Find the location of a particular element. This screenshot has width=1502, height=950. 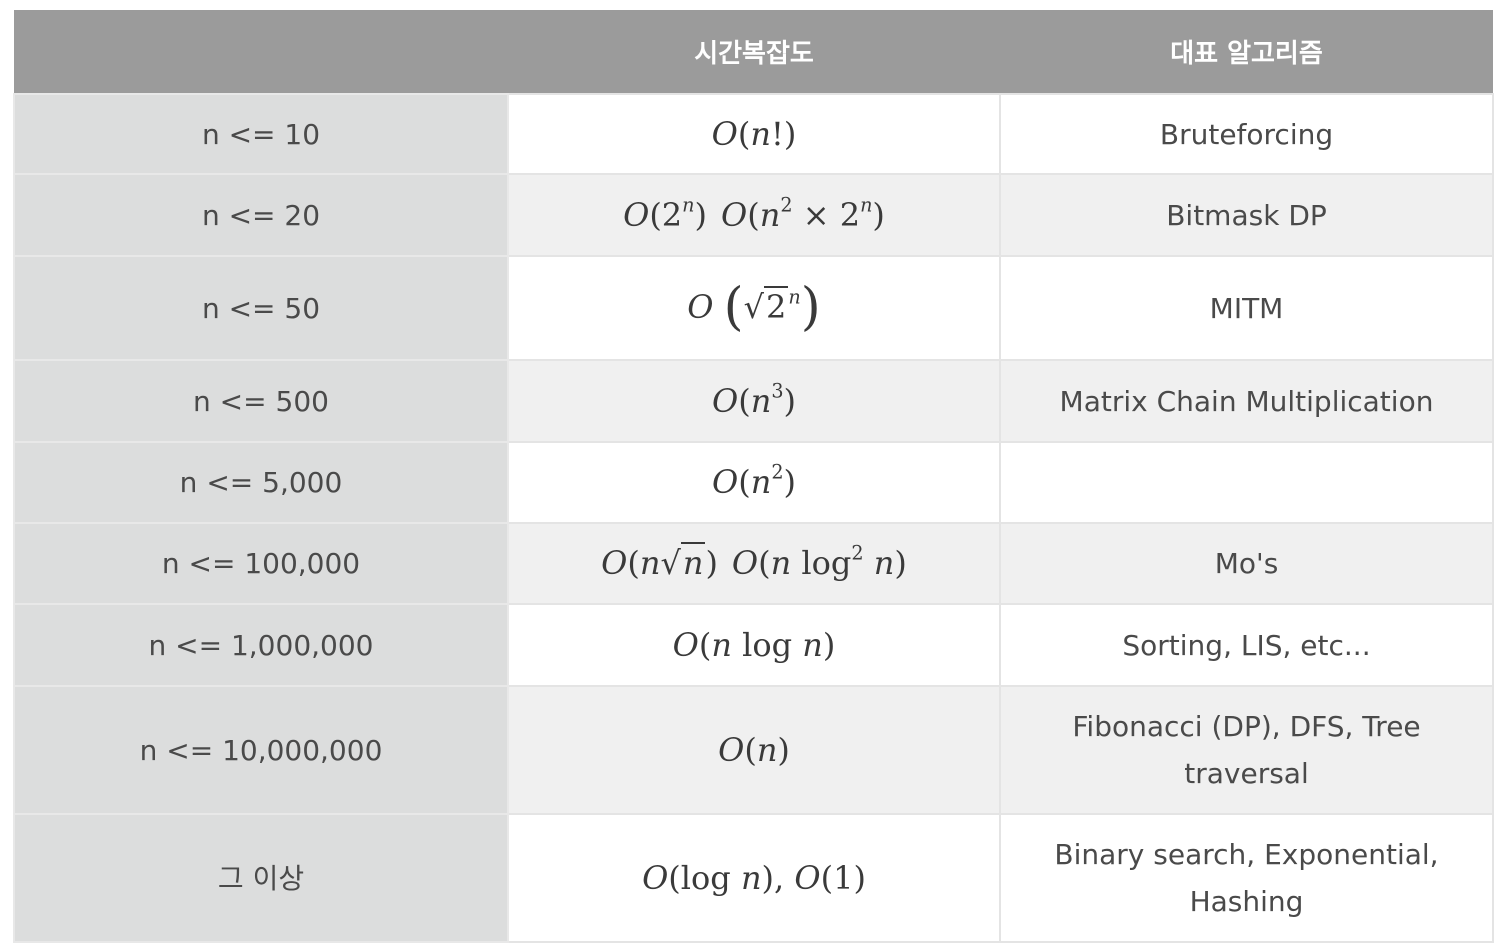

formula-sqrt-exponential: O (√2 n) is located at coordinates (754, 307).